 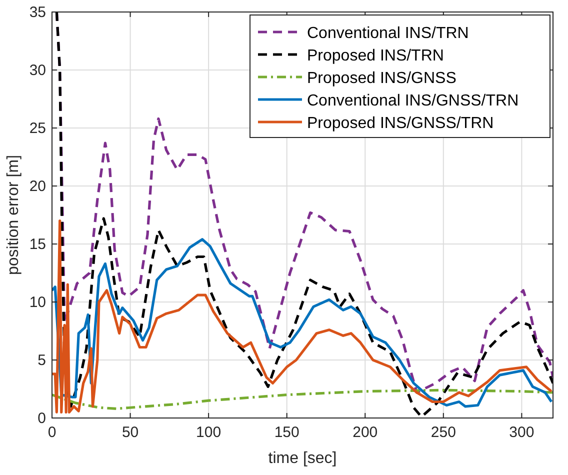 What do you see at coordinates (302, 458) in the screenshot?
I see `x-axis-title: time [sec]` at bounding box center [302, 458].